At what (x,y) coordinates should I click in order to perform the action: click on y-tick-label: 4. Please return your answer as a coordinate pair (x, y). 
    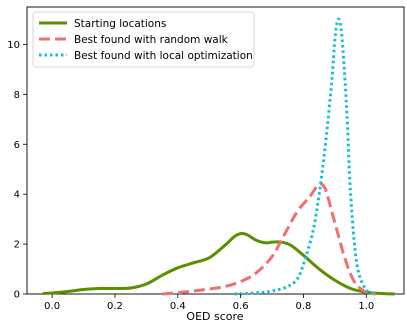
    Looking at the image, I should click on (17, 195).